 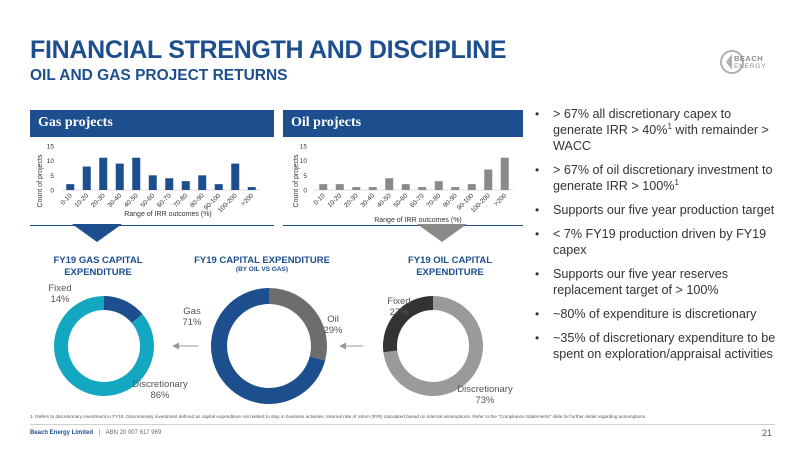 What do you see at coordinates (114, 200) in the screenshot?
I see `gas-x-tick-label: 30-40` at bounding box center [114, 200].